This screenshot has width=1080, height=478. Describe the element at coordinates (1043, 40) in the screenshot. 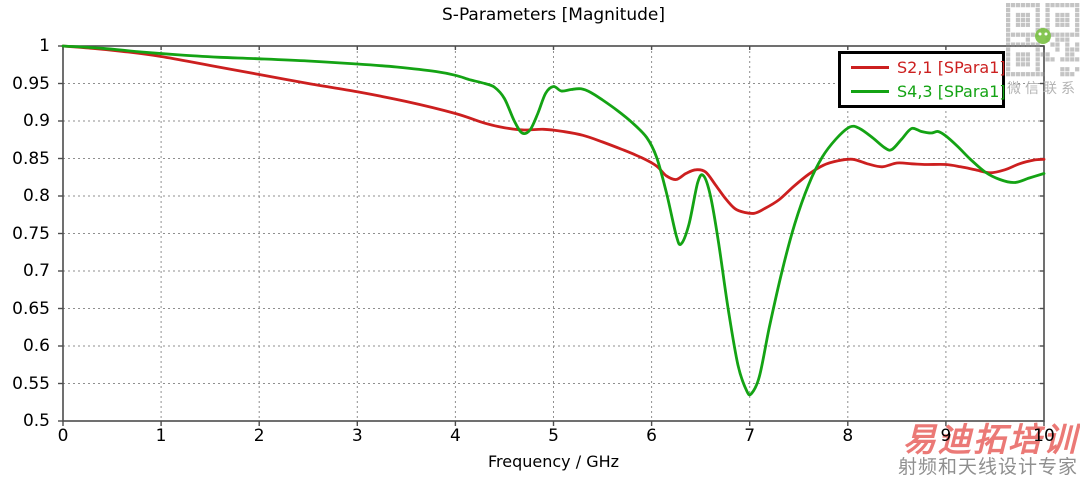

I see `qr-code-icon` at that location.